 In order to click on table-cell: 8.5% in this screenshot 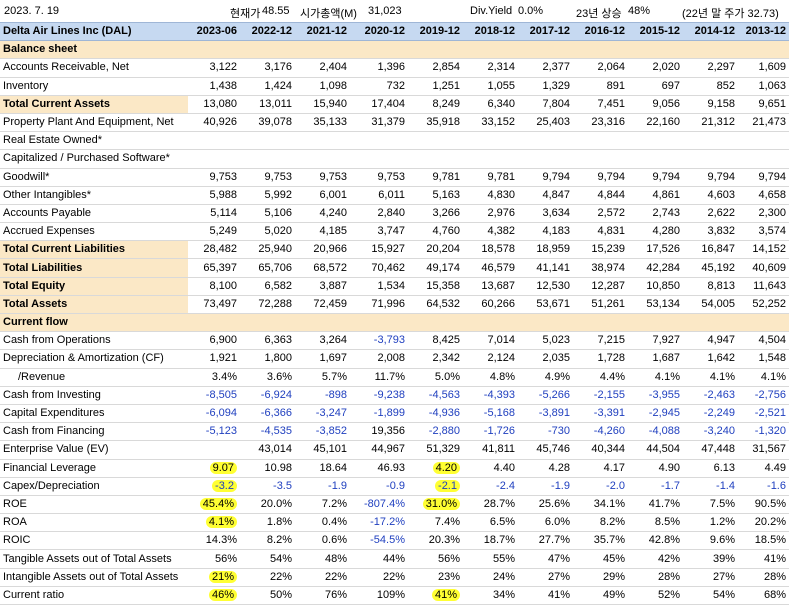, I will do `click(655, 523)`.